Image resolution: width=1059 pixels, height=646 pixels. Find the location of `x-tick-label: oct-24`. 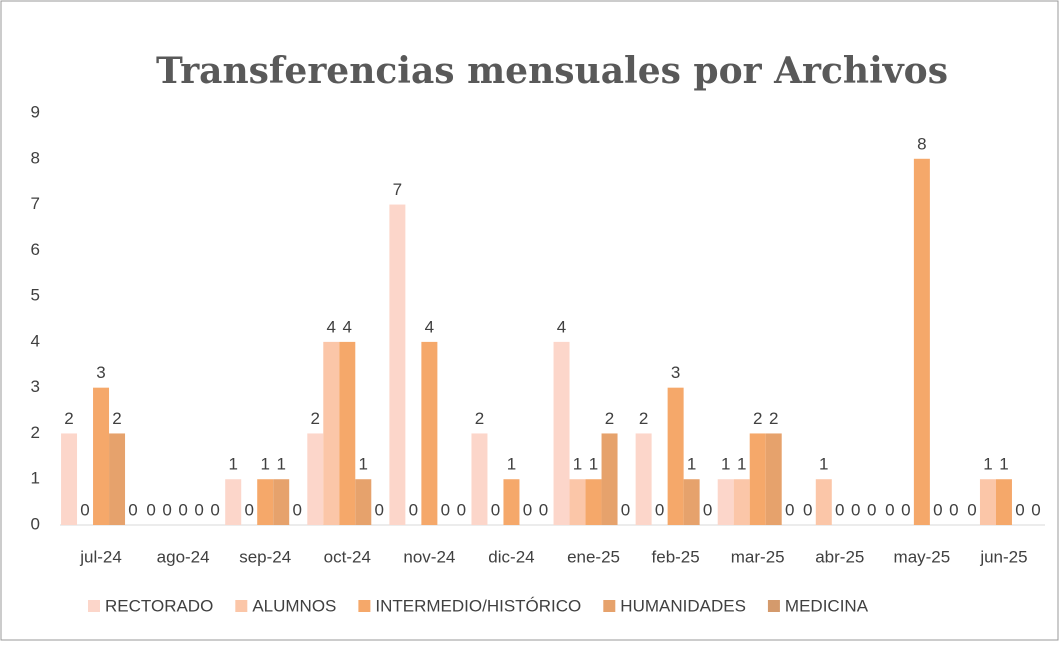

x-tick-label: oct-24 is located at coordinates (347, 556).